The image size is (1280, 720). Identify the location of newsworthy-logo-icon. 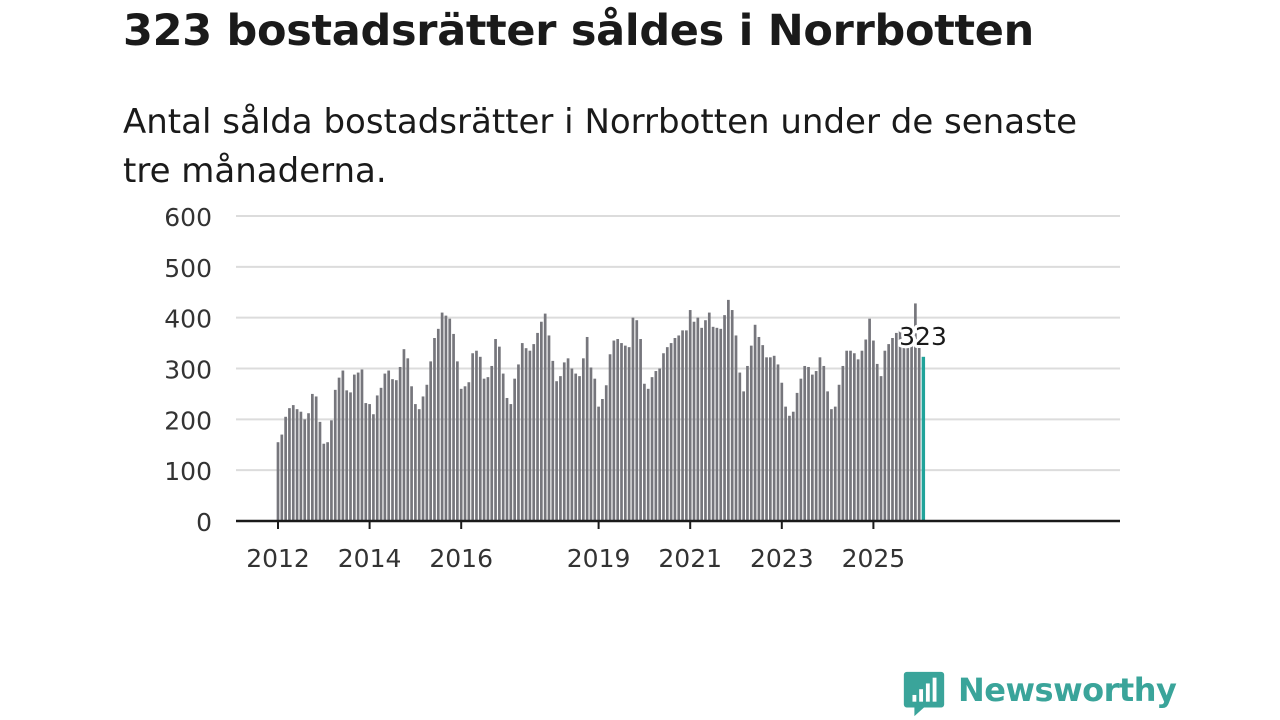
(924, 694).